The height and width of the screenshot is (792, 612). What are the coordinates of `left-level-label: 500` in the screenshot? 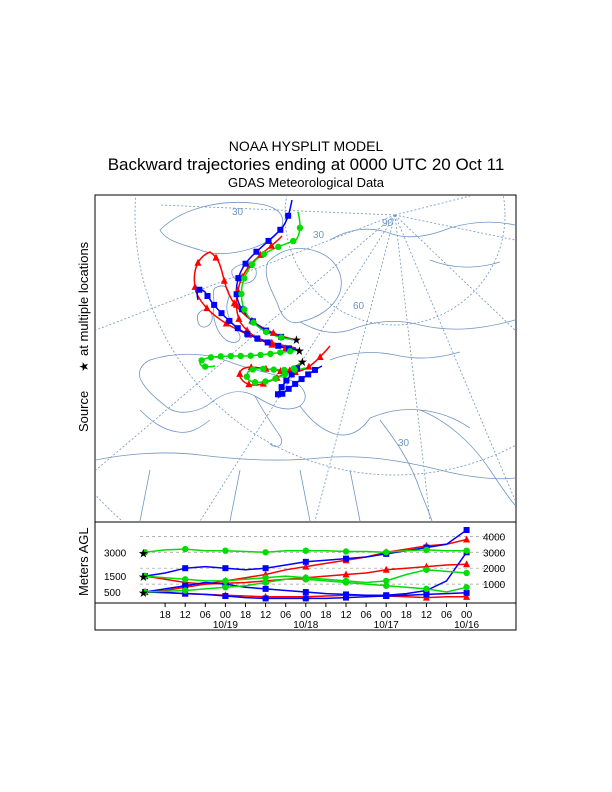 It's located at (112, 593).